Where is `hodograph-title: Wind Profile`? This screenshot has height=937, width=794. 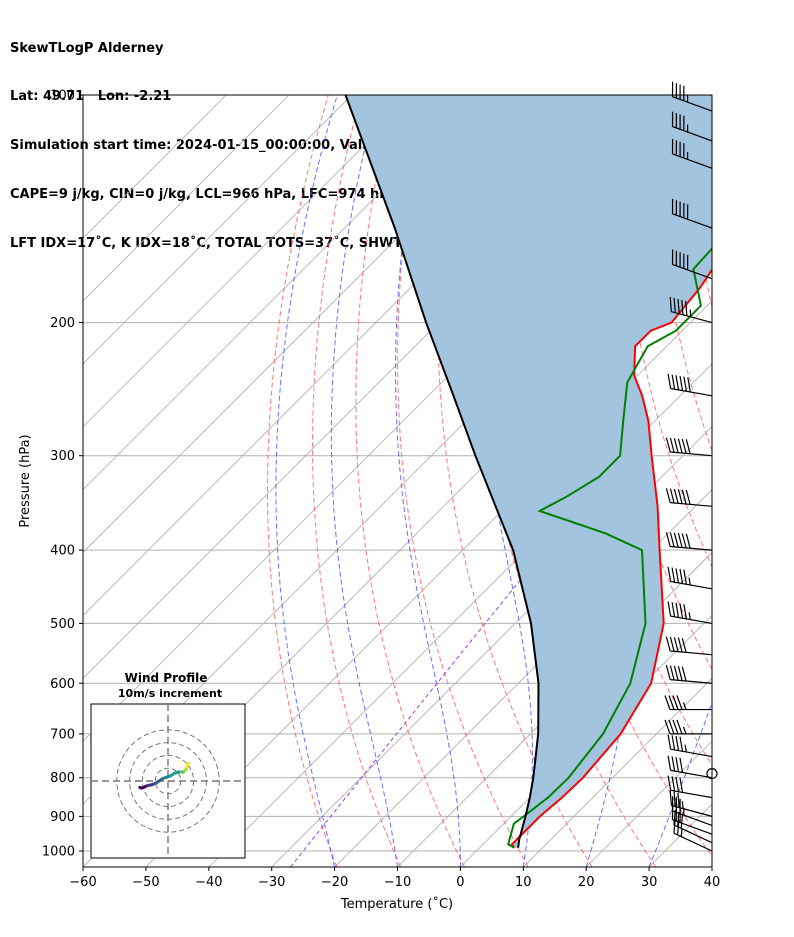
hodograph-title: Wind Profile is located at coordinates (166, 678).